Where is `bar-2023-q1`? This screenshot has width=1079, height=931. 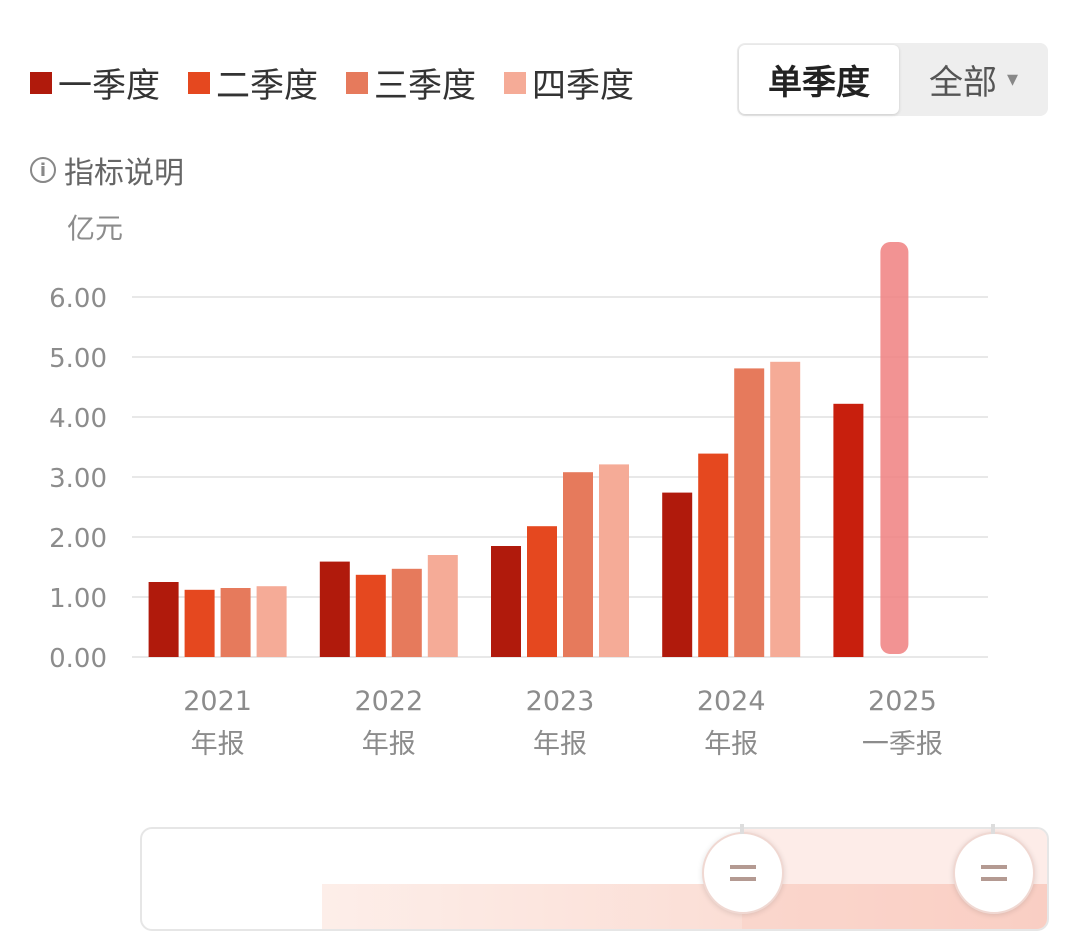 bar-2023-q1 is located at coordinates (506, 601).